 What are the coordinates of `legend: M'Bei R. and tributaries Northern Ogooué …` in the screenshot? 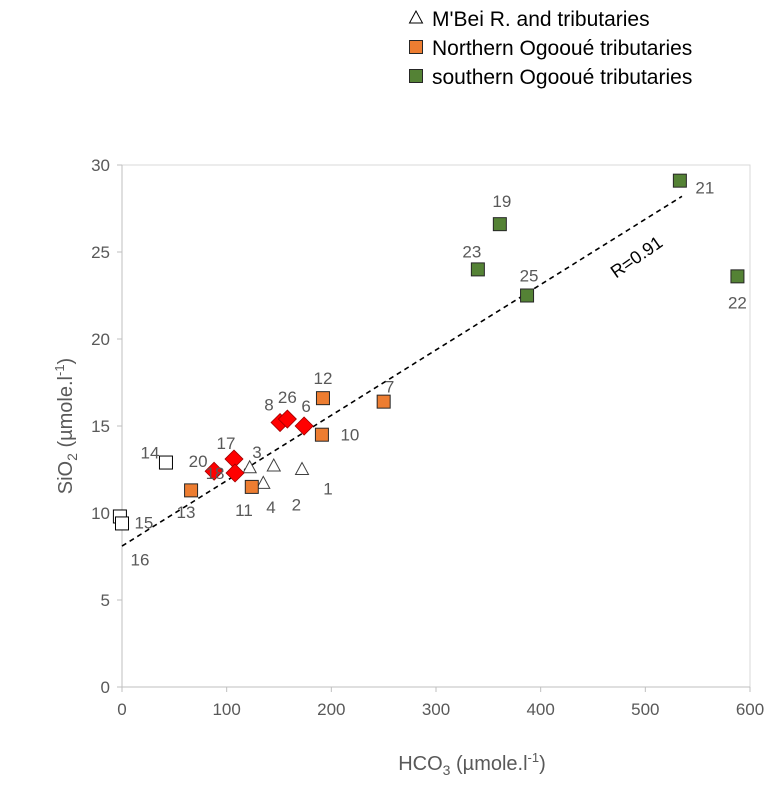 It's located at (550, 48).